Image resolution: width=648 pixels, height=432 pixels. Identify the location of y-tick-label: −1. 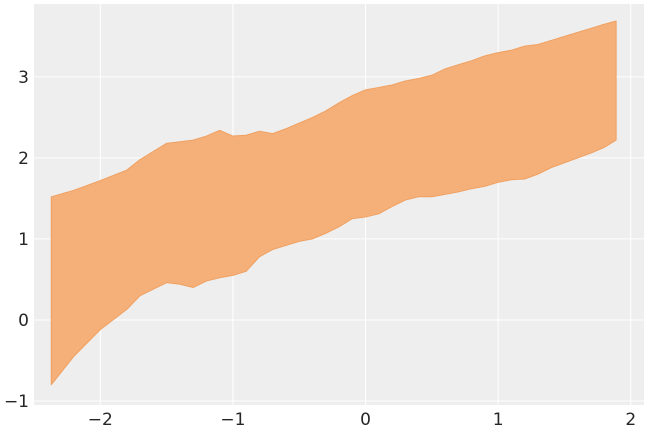
(16, 402).